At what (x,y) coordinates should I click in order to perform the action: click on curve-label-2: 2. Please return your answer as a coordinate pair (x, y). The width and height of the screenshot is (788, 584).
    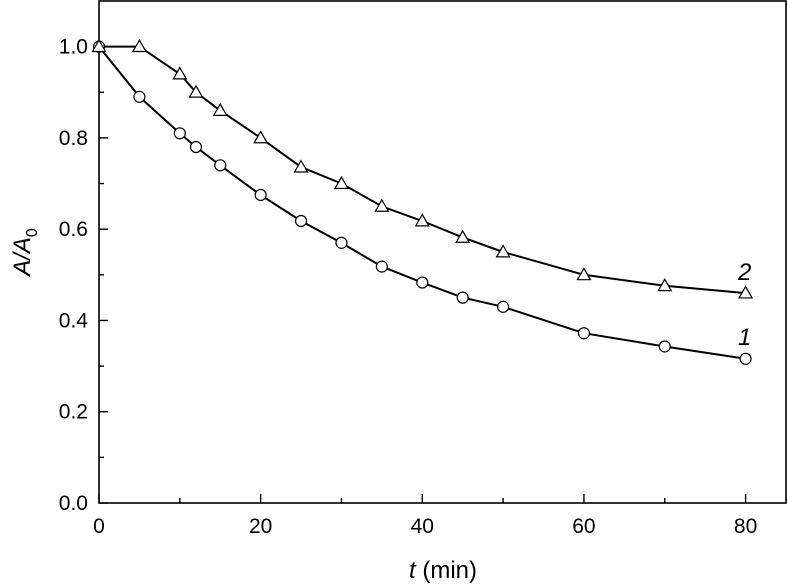
    Looking at the image, I should click on (744, 272).